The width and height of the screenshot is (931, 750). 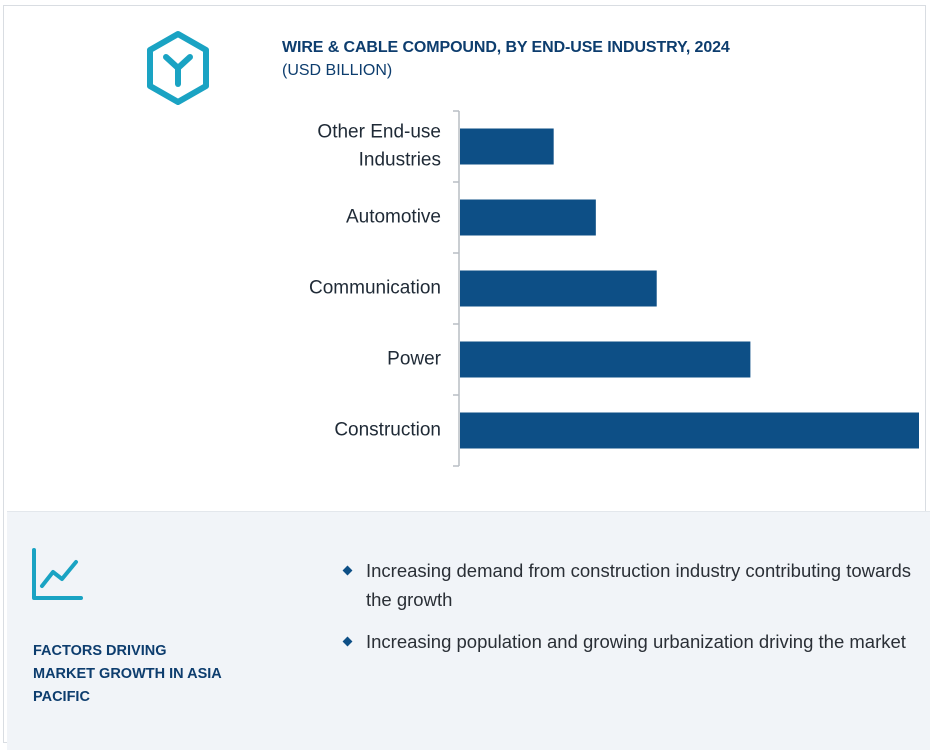 What do you see at coordinates (178, 68) in the screenshot?
I see `hexagon-y-logo-icon` at bounding box center [178, 68].